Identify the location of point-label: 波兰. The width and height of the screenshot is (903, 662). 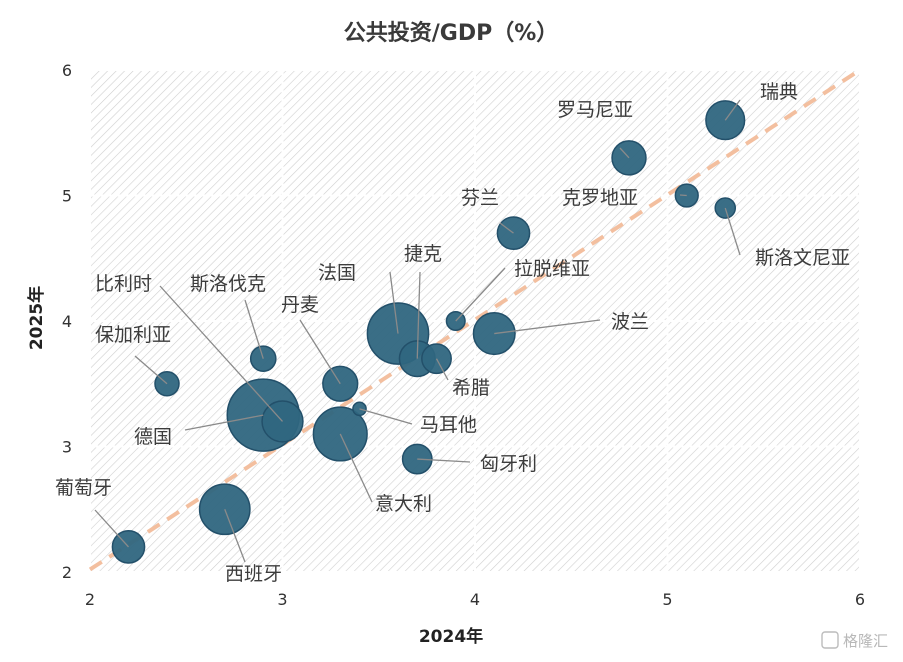
(630, 322).